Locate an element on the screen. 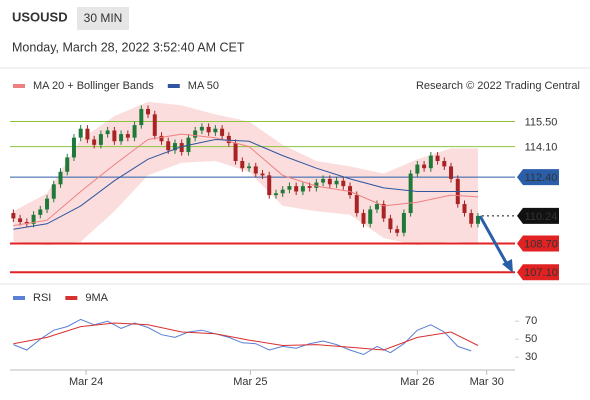  symbol: USOUSD is located at coordinates (40, 16).